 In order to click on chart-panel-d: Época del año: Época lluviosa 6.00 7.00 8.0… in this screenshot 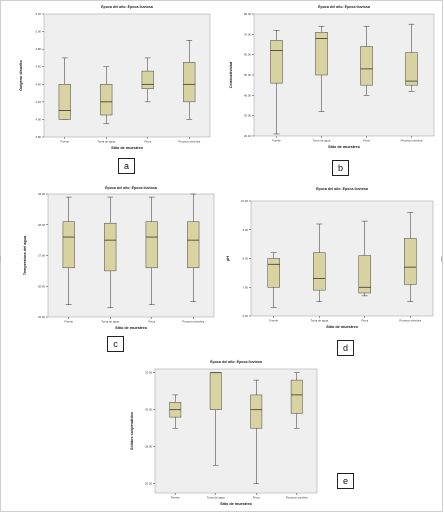, I will do `click(332, 261)`.